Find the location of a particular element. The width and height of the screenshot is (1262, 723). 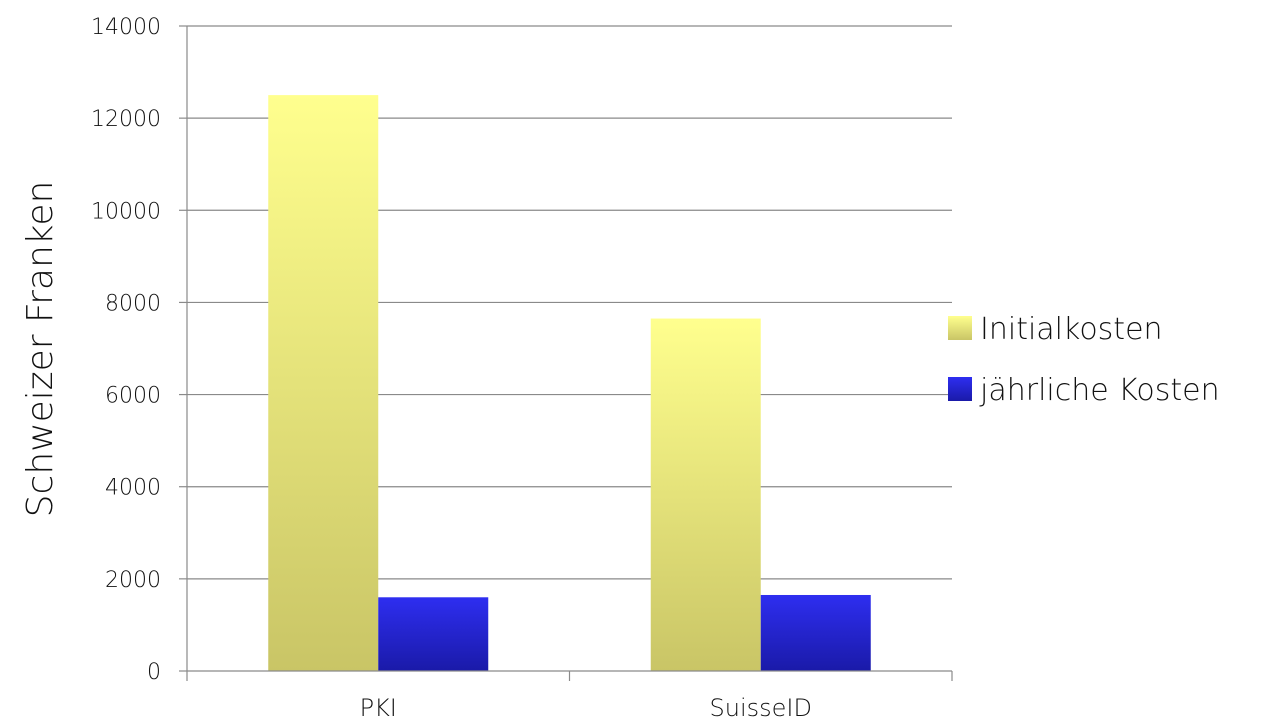

x-tick-labels: PKI SuisseID is located at coordinates (586, 708).